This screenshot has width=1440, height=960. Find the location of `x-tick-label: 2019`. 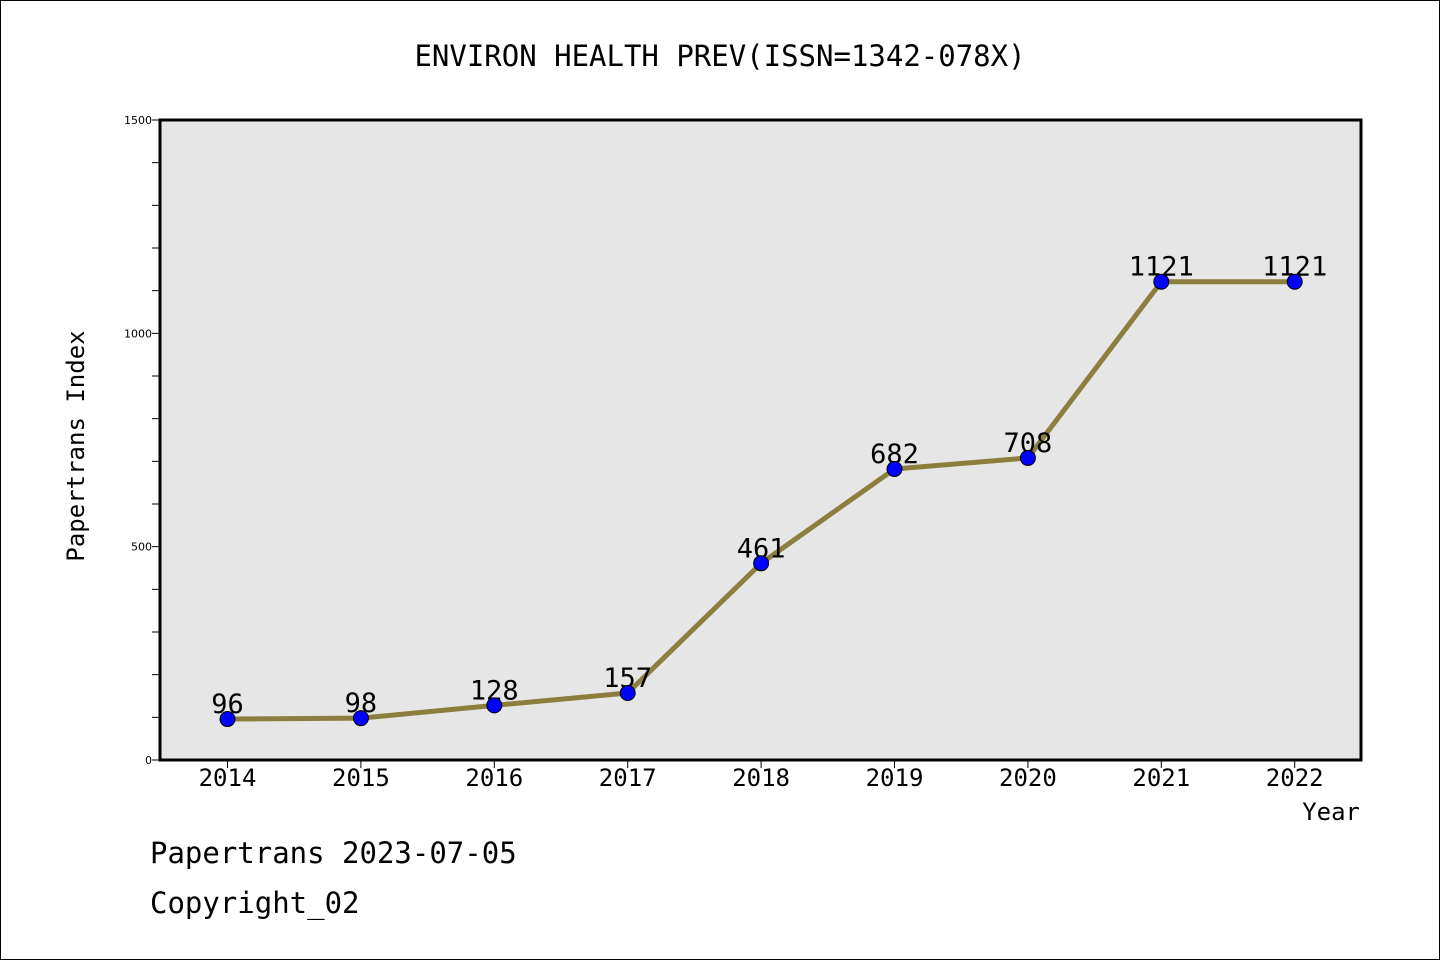

x-tick-label: 2019 is located at coordinates (895, 778).